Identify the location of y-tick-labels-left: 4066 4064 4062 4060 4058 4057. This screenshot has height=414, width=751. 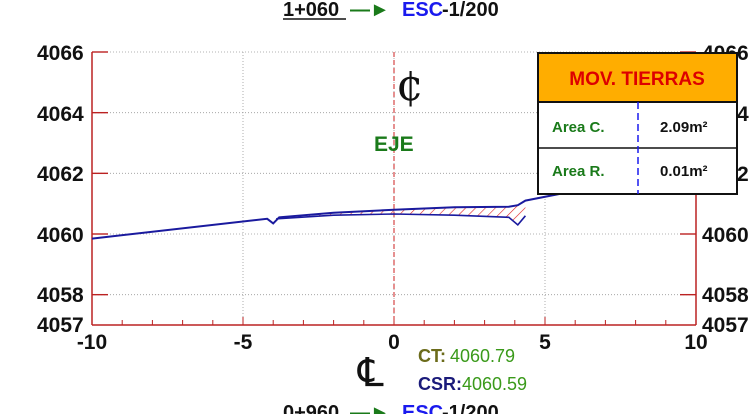
(60, 189).